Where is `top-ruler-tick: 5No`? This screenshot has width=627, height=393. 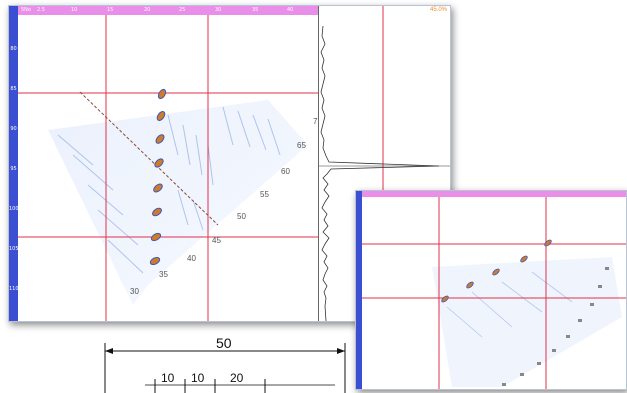 top-ruler-tick: 5No is located at coordinates (26, 10).